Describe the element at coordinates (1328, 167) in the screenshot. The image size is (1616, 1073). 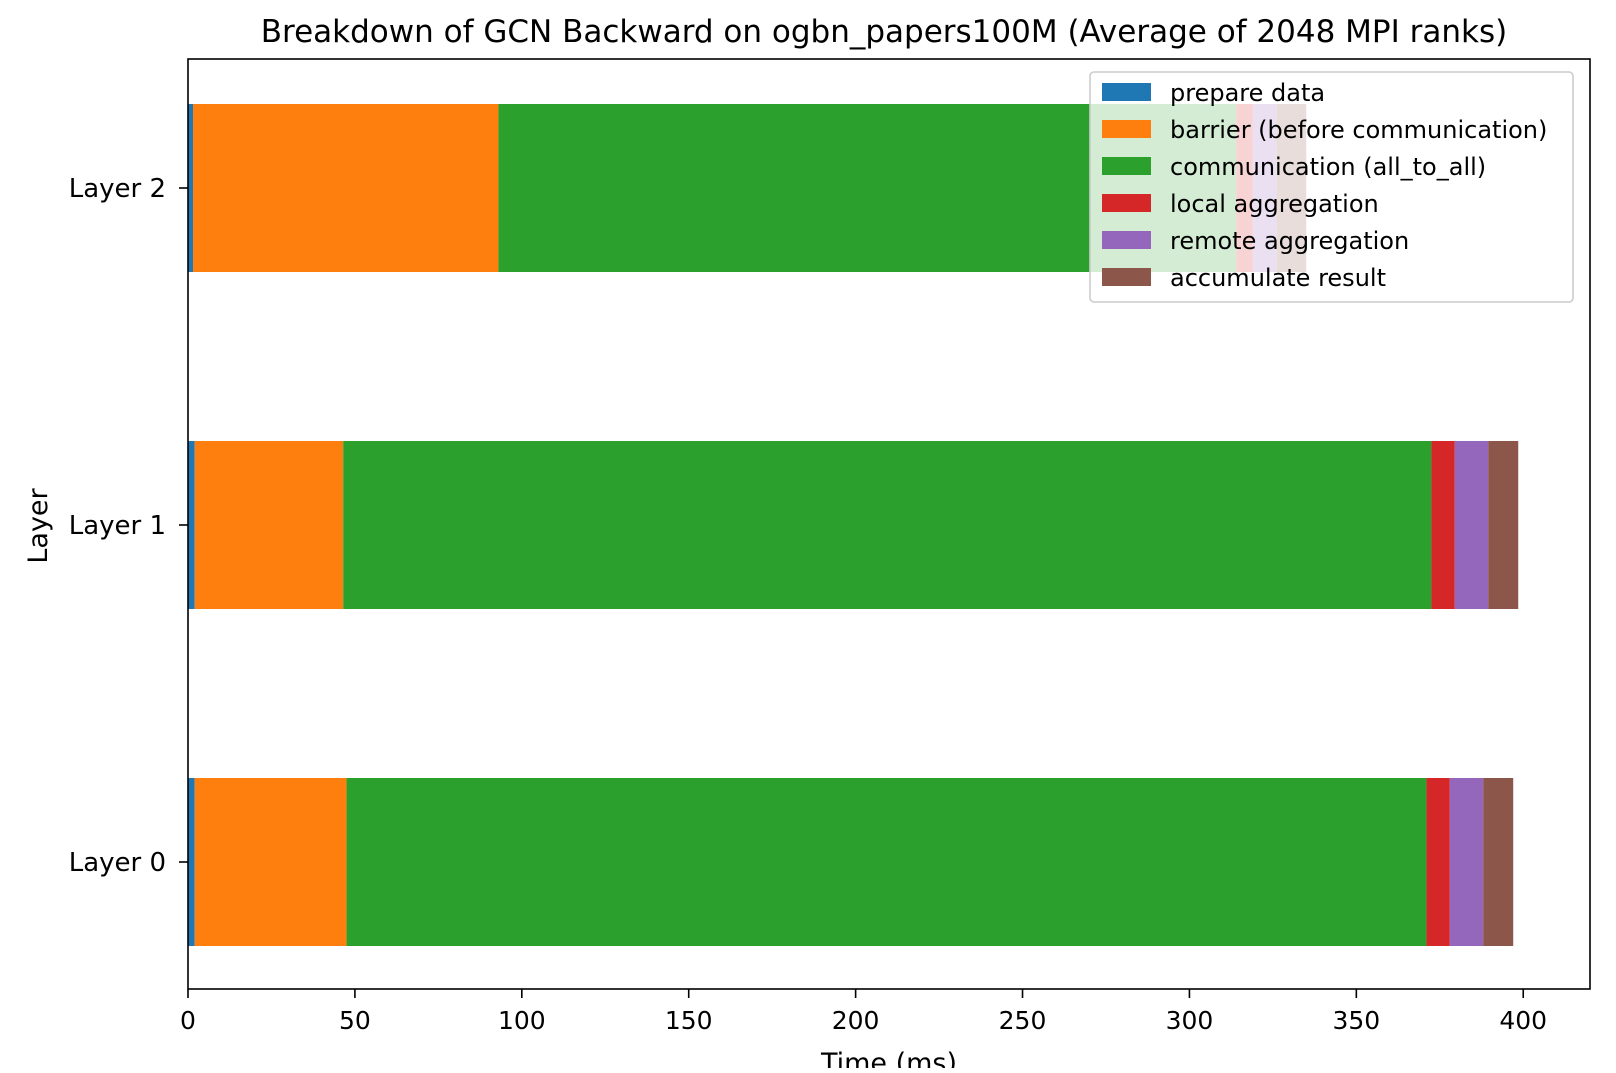
I see `legend-label: communication (all_to_all)` at that location.